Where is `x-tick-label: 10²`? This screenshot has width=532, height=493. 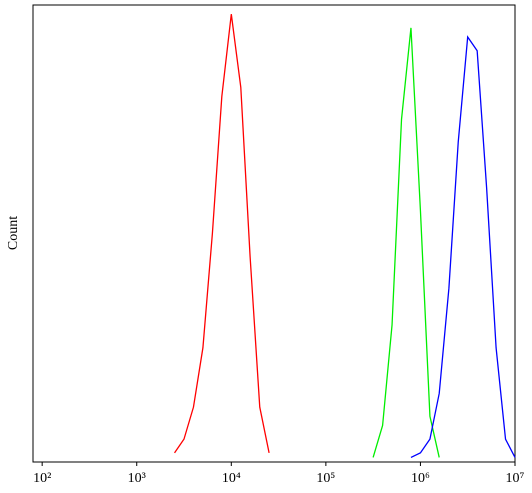 x-tick-label: 10² is located at coordinates (42, 478).